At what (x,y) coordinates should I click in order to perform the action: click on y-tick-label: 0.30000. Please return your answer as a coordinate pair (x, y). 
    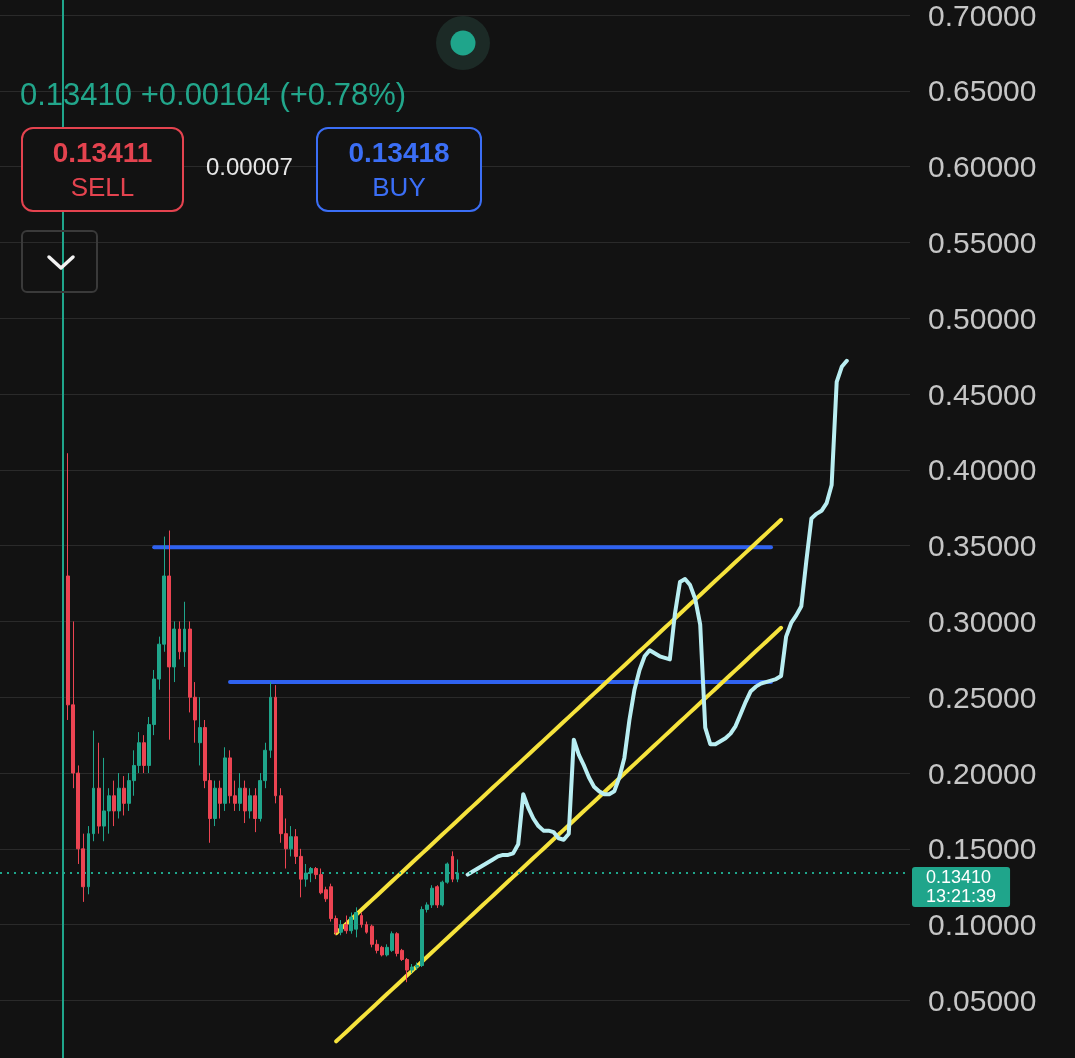
    Looking at the image, I should click on (982, 621).